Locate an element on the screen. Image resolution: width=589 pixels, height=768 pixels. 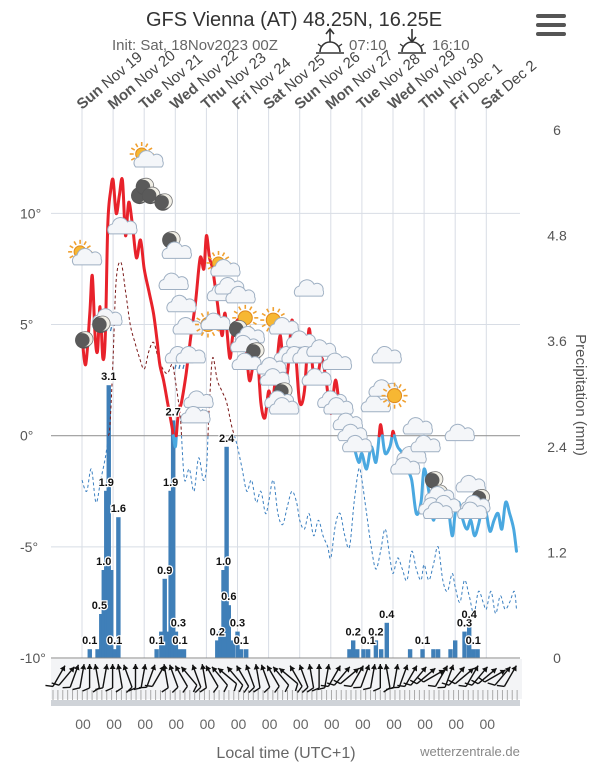
credit-text: wetterzentrale.de is located at coordinates (469, 751).